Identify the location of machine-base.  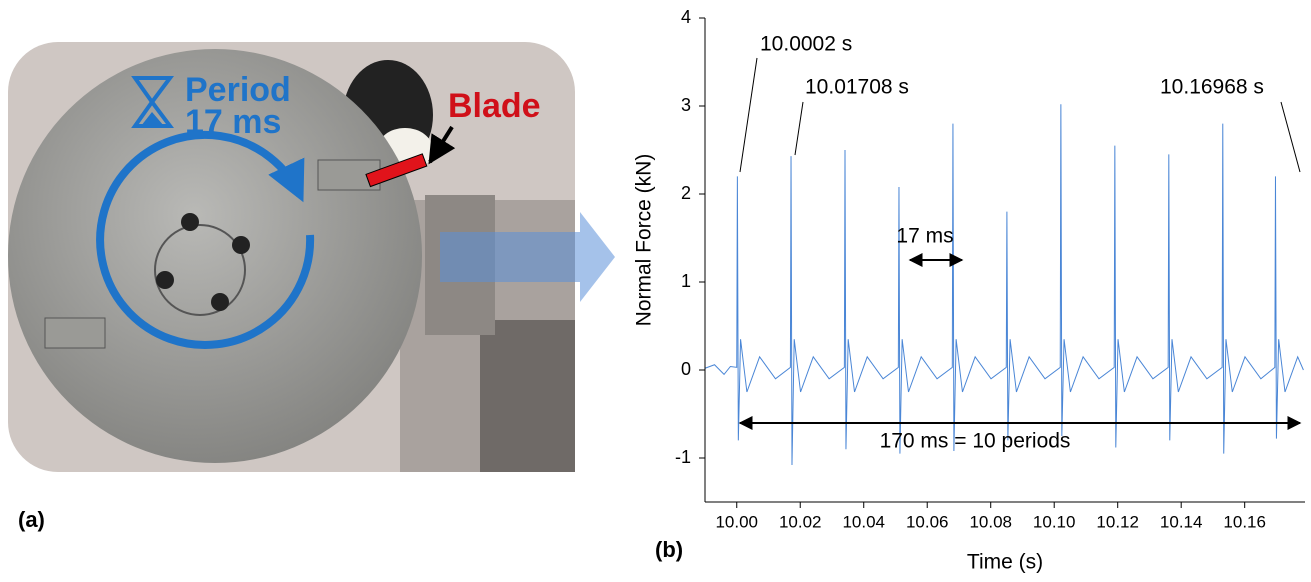
(527, 396).